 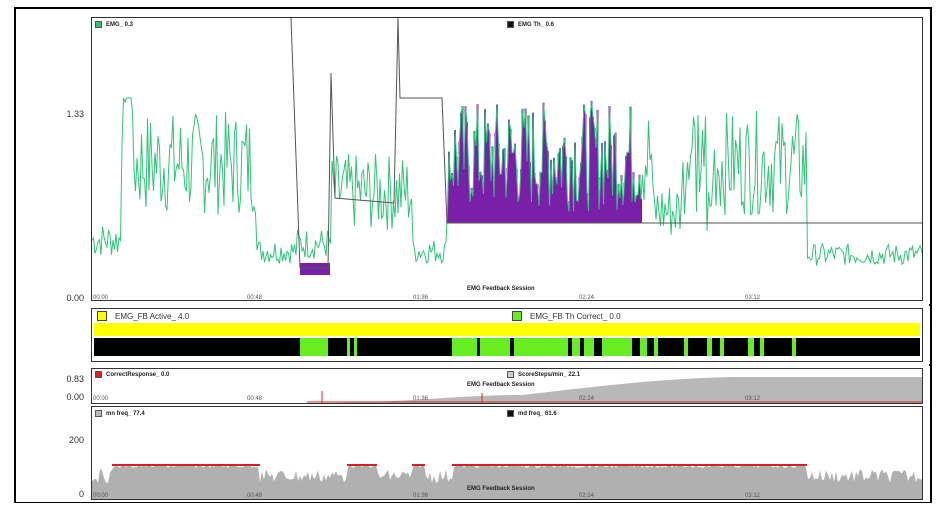 I want to click on emg-x-tick: 03:12, so click(x=753, y=298).